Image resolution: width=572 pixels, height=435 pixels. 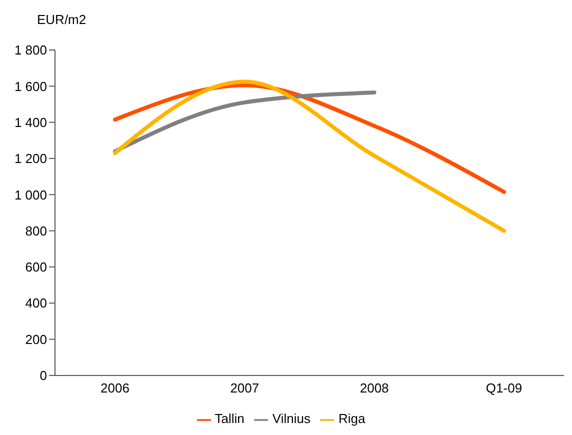 I want to click on y-tick-label: 800, so click(x=36, y=230).